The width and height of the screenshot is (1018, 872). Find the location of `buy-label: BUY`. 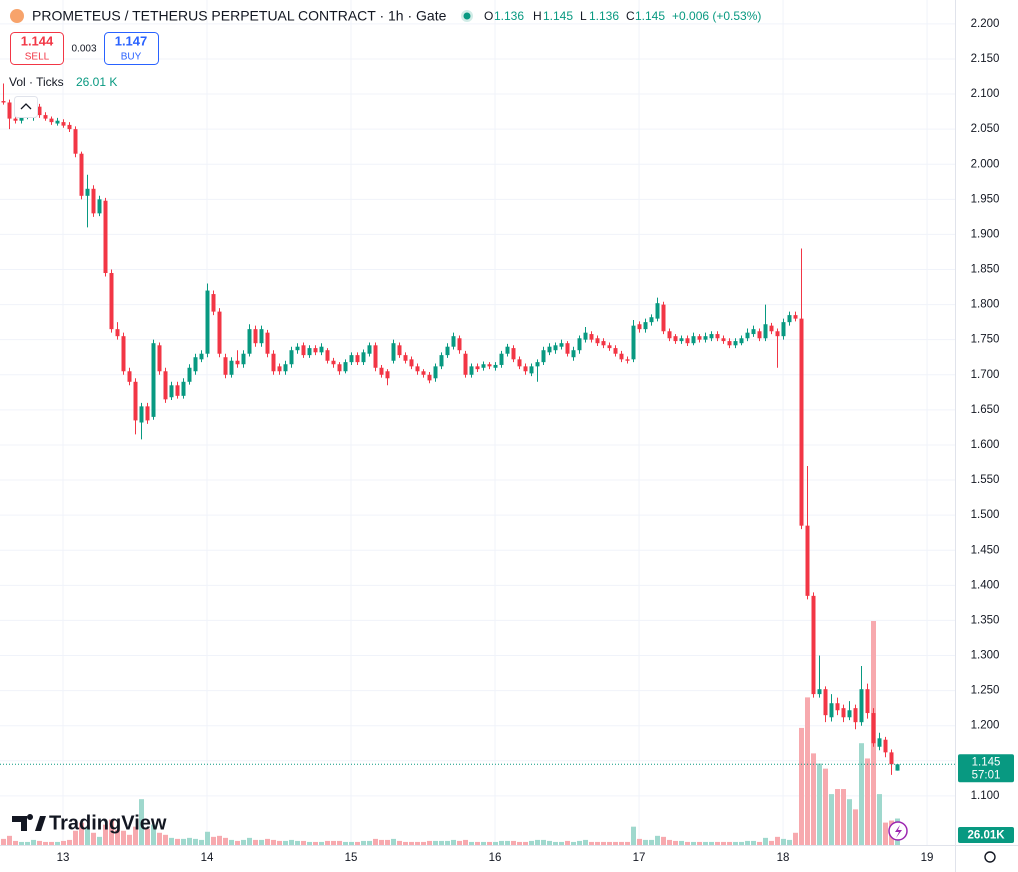

buy-label: BUY is located at coordinates (131, 57).